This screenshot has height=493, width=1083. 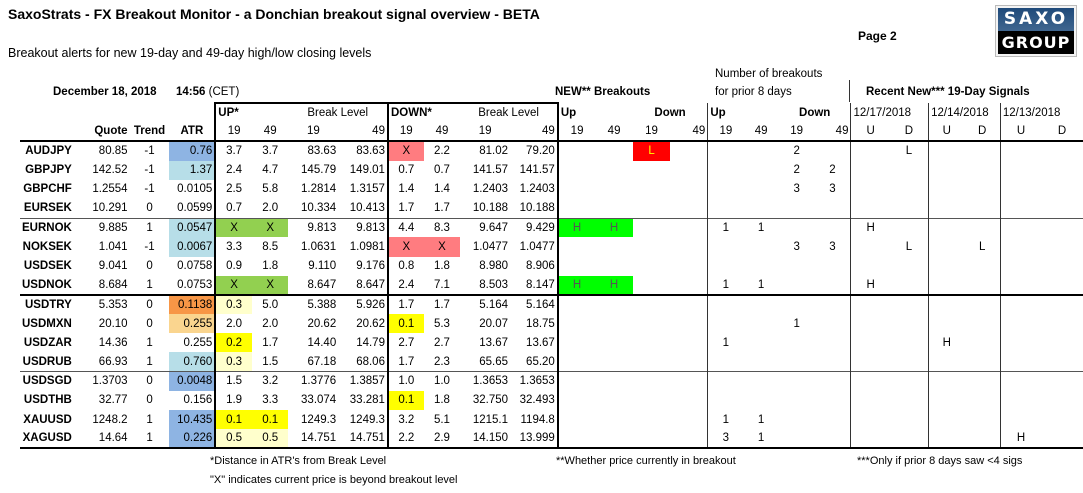 What do you see at coordinates (319, 246) in the screenshot?
I see `up-break-19-cell: 1.0631` at bounding box center [319, 246].